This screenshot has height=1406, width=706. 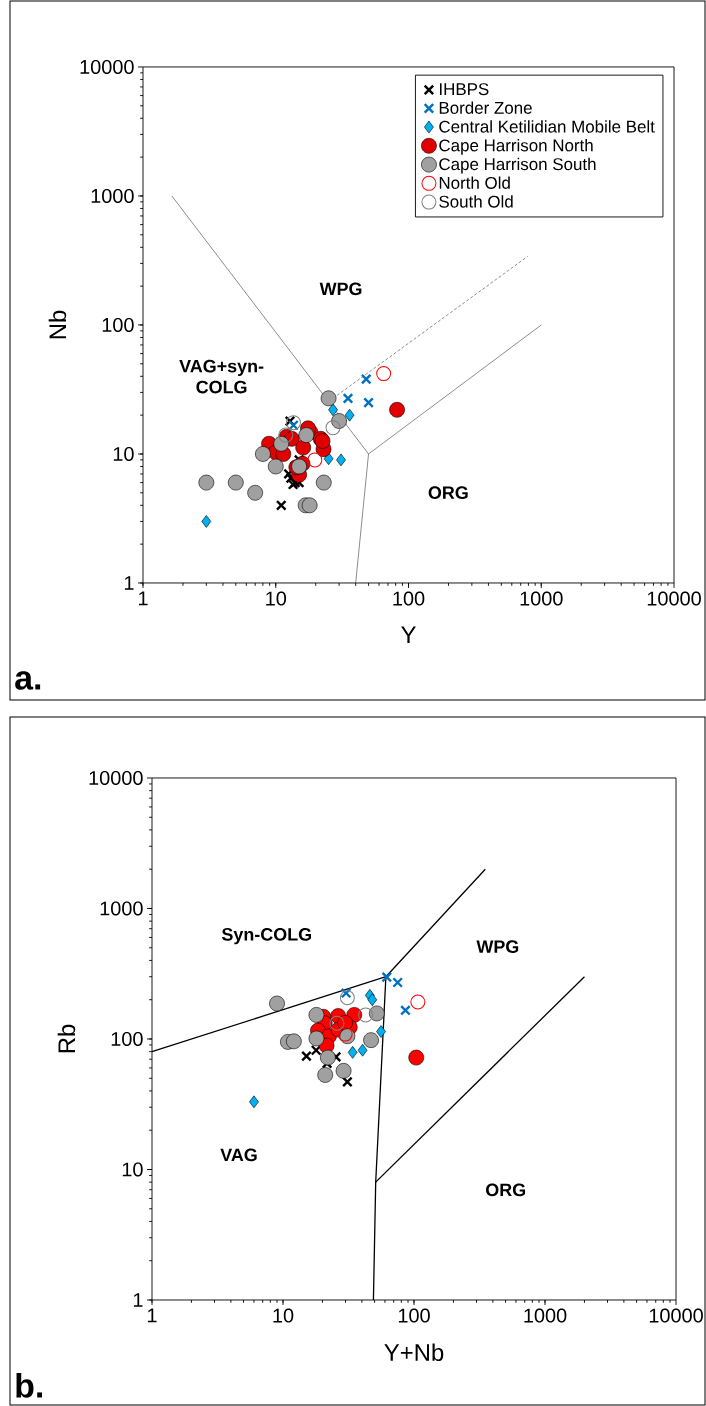 What do you see at coordinates (516, 146) in the screenshot?
I see `legend-label: Cape Harrison North` at bounding box center [516, 146].